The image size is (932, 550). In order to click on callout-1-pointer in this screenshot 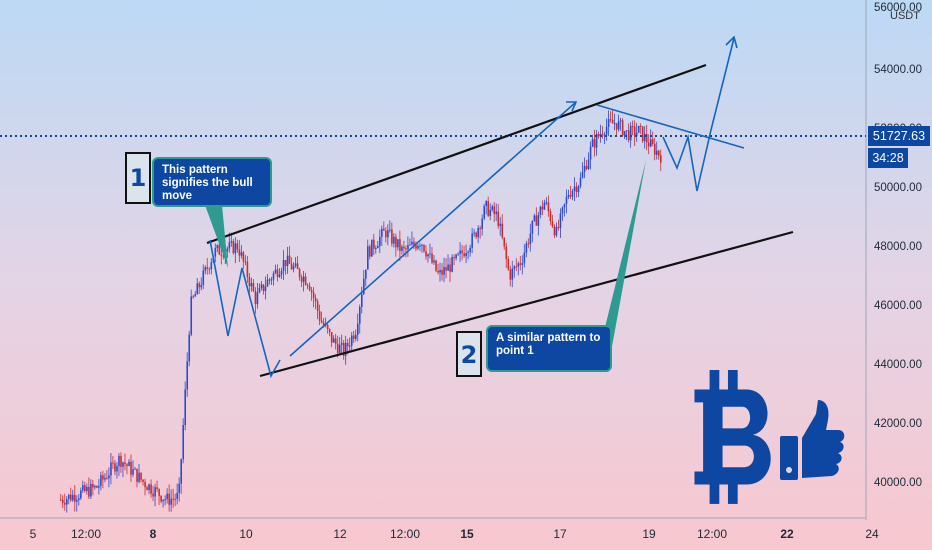, I will do `click(216, 236)`.